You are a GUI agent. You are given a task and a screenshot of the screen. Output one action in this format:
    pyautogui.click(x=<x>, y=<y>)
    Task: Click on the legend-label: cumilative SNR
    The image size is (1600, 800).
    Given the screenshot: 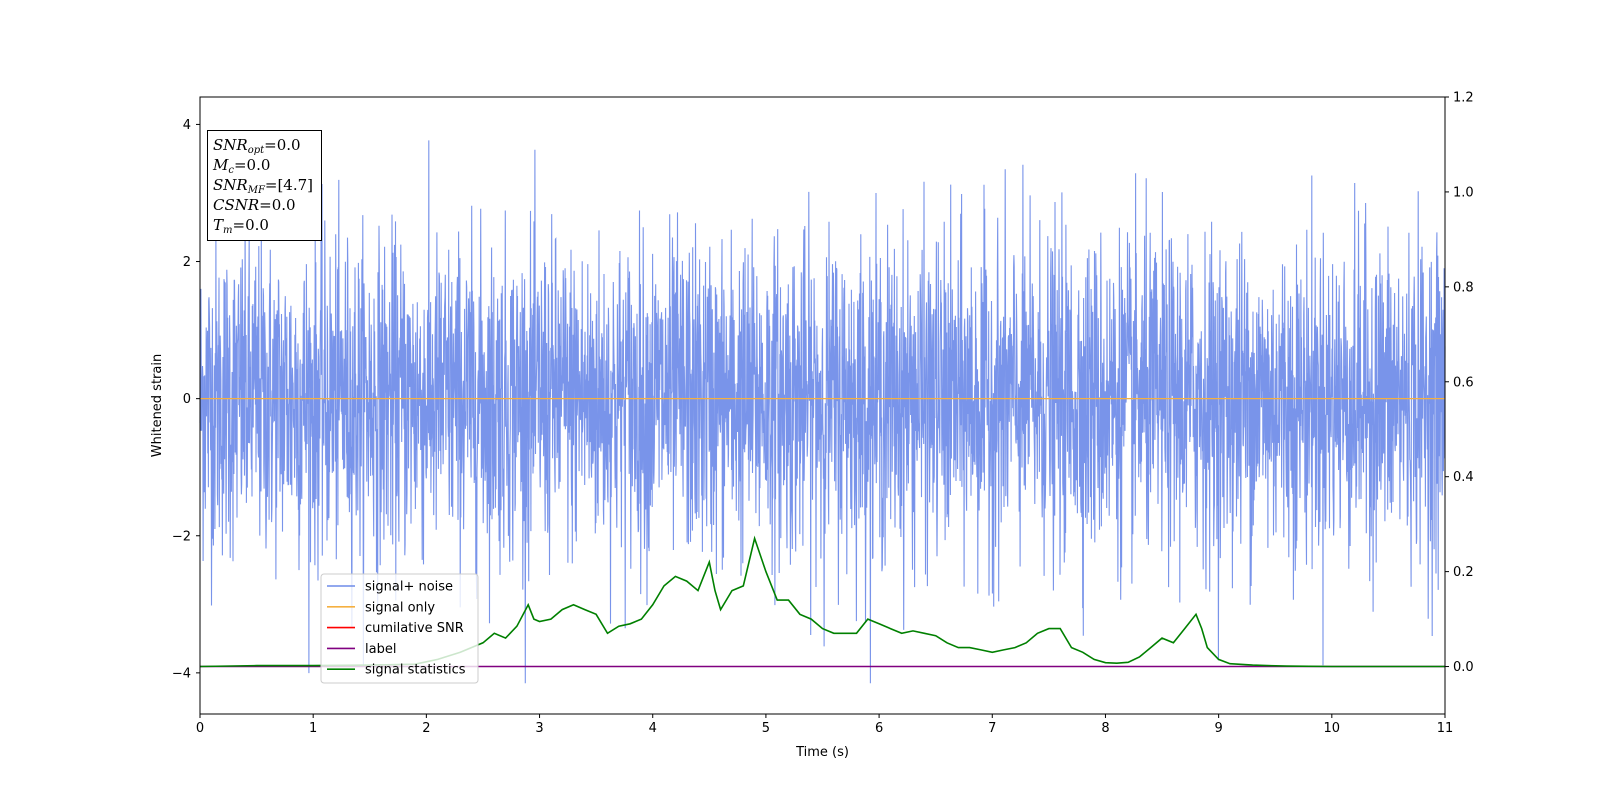 What is the action you would take?
    pyautogui.click(x=414, y=628)
    